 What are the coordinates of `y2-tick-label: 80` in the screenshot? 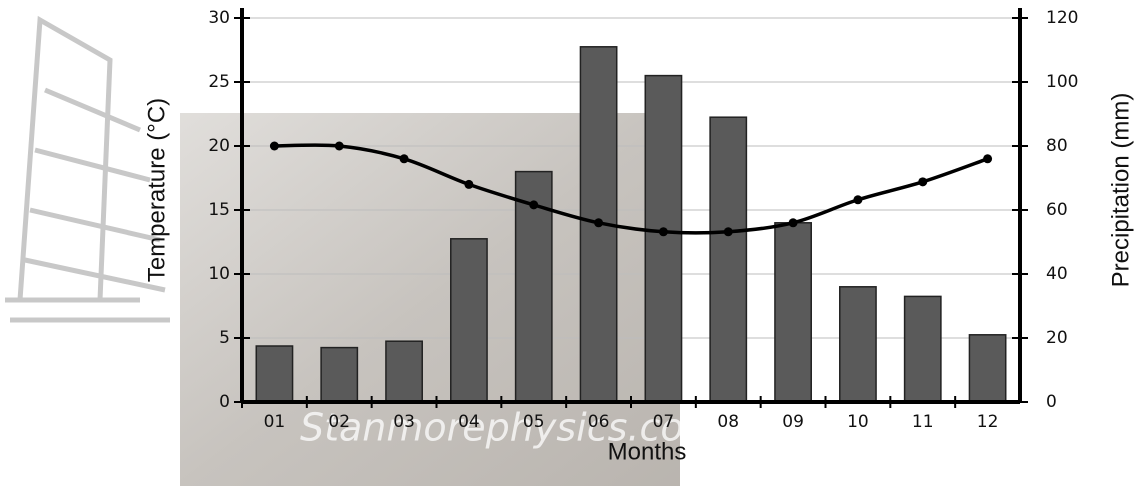 It's located at (1057, 146).